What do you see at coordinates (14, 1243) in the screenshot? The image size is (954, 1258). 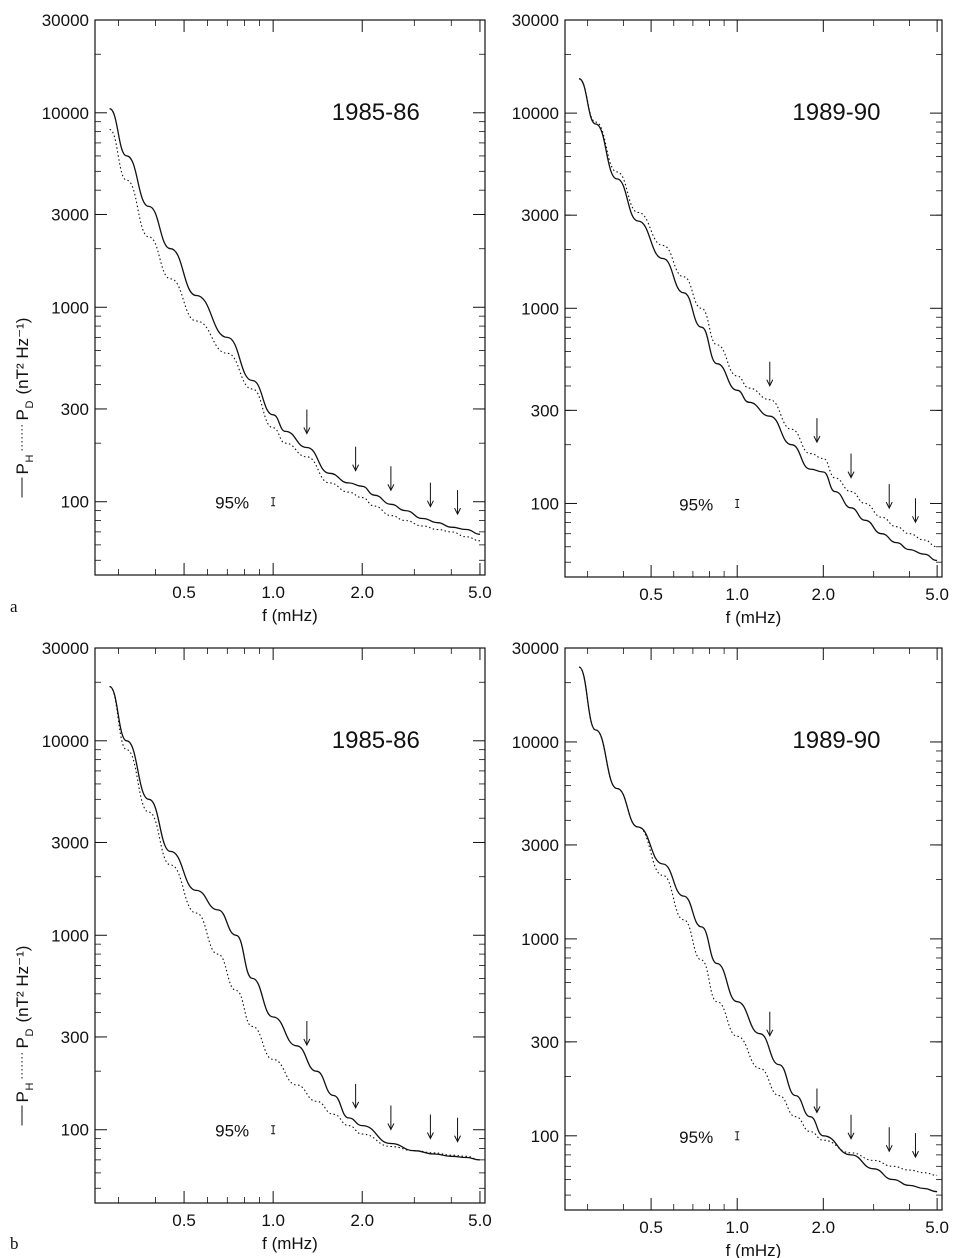 I see `panel-label-b: b` at bounding box center [14, 1243].